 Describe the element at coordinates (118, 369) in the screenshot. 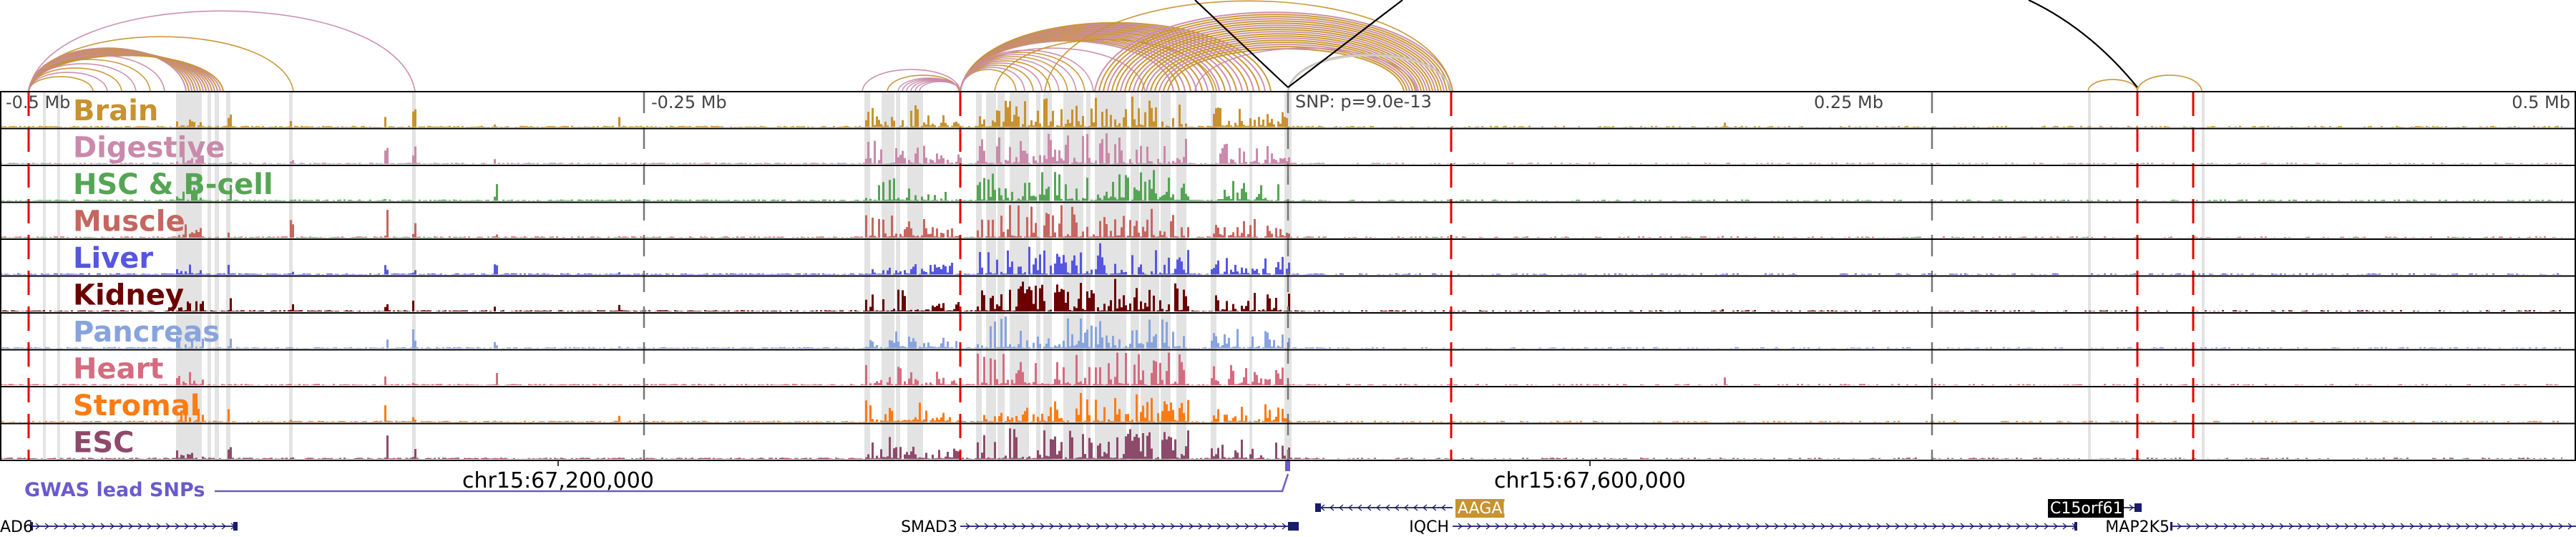

I see `track-label: Heart` at that location.